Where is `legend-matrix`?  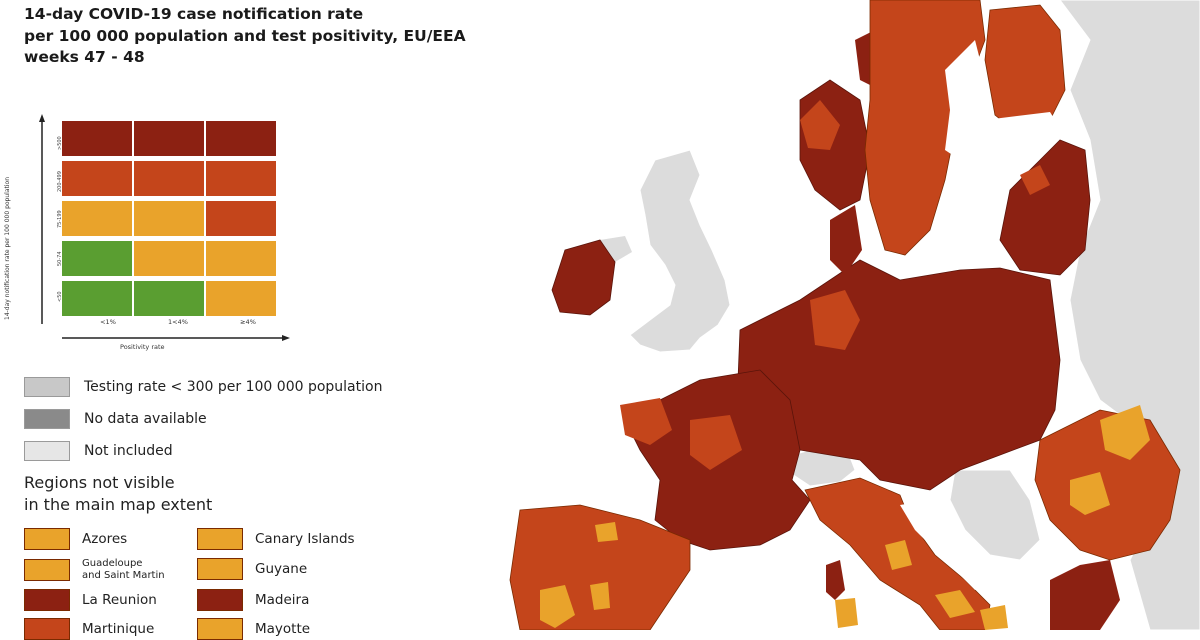
legend-matrix is located at coordinates (161, 237).